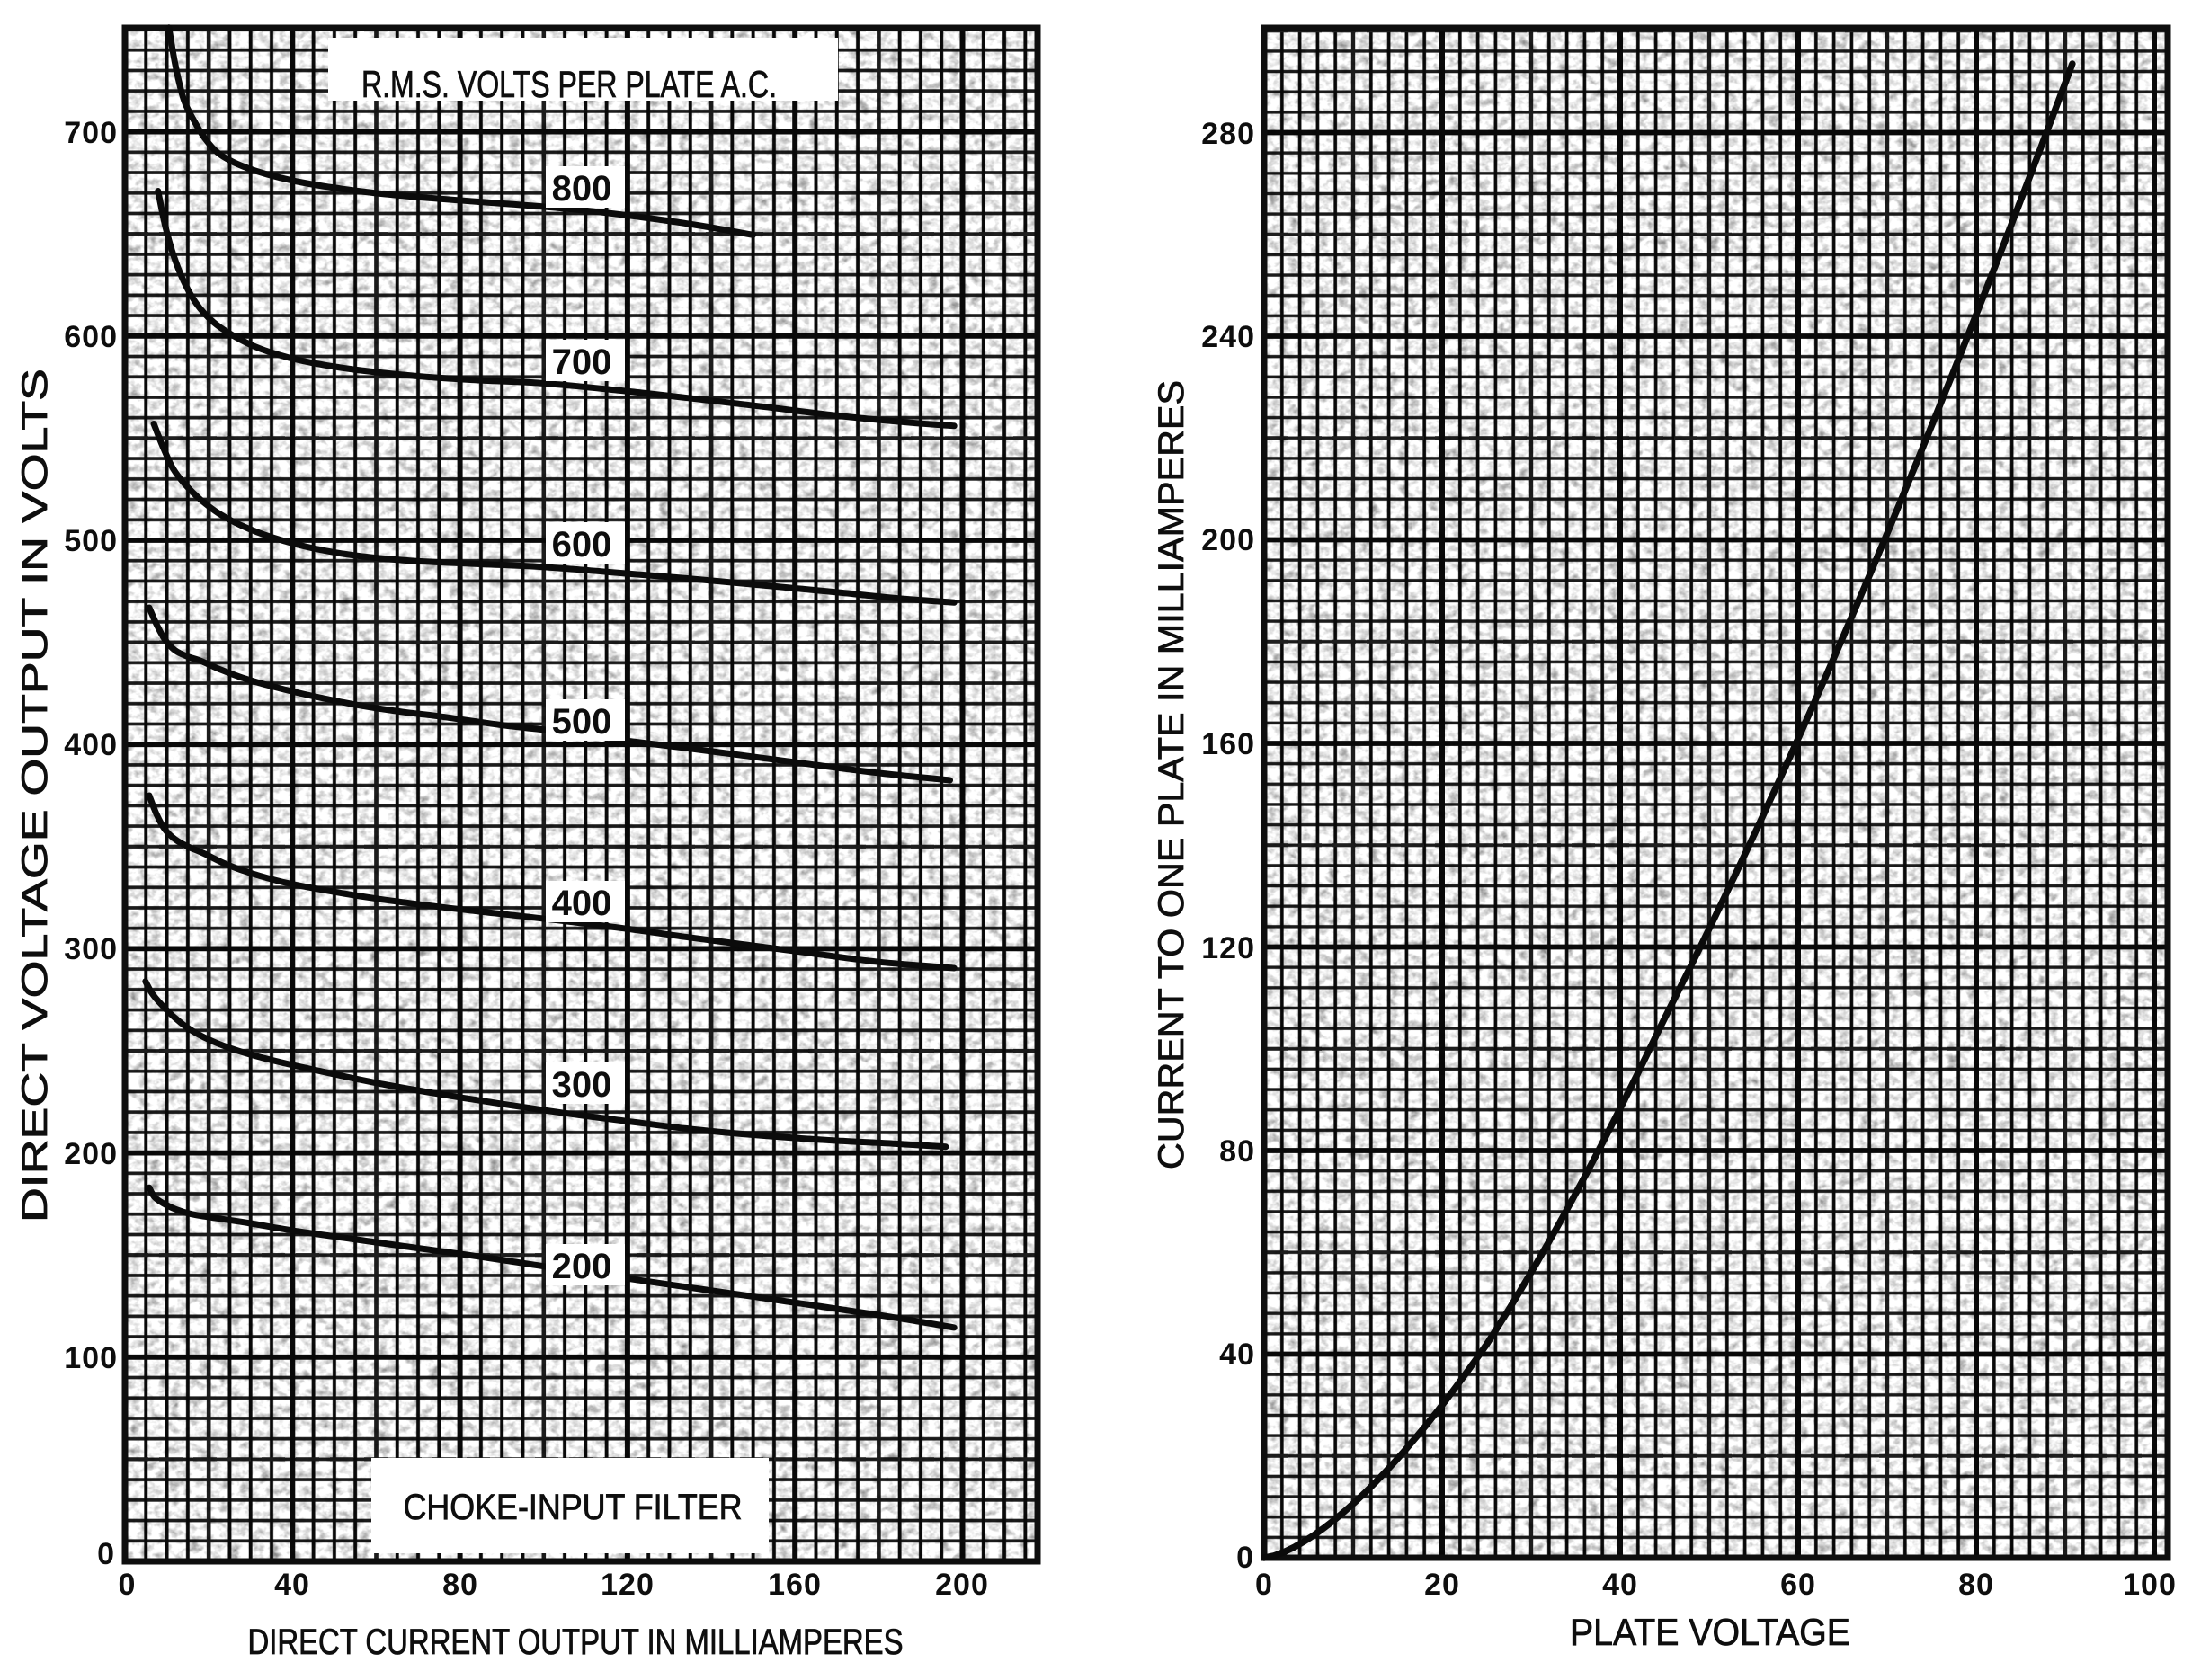  What do you see at coordinates (1171, 774) in the screenshot?
I see `svg-text:CURRENT TO ONE PLATE IN MILLIA: CURRENT TO ONE PLATE IN MILLIAMPERES` at bounding box center [1171, 774].